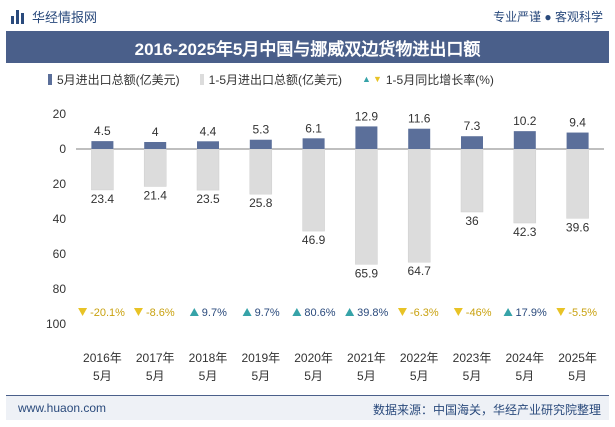 The image size is (615, 427). Describe the element at coordinates (472, 221) in the screenshot. I see `cumulative-value-label: 36` at that location.